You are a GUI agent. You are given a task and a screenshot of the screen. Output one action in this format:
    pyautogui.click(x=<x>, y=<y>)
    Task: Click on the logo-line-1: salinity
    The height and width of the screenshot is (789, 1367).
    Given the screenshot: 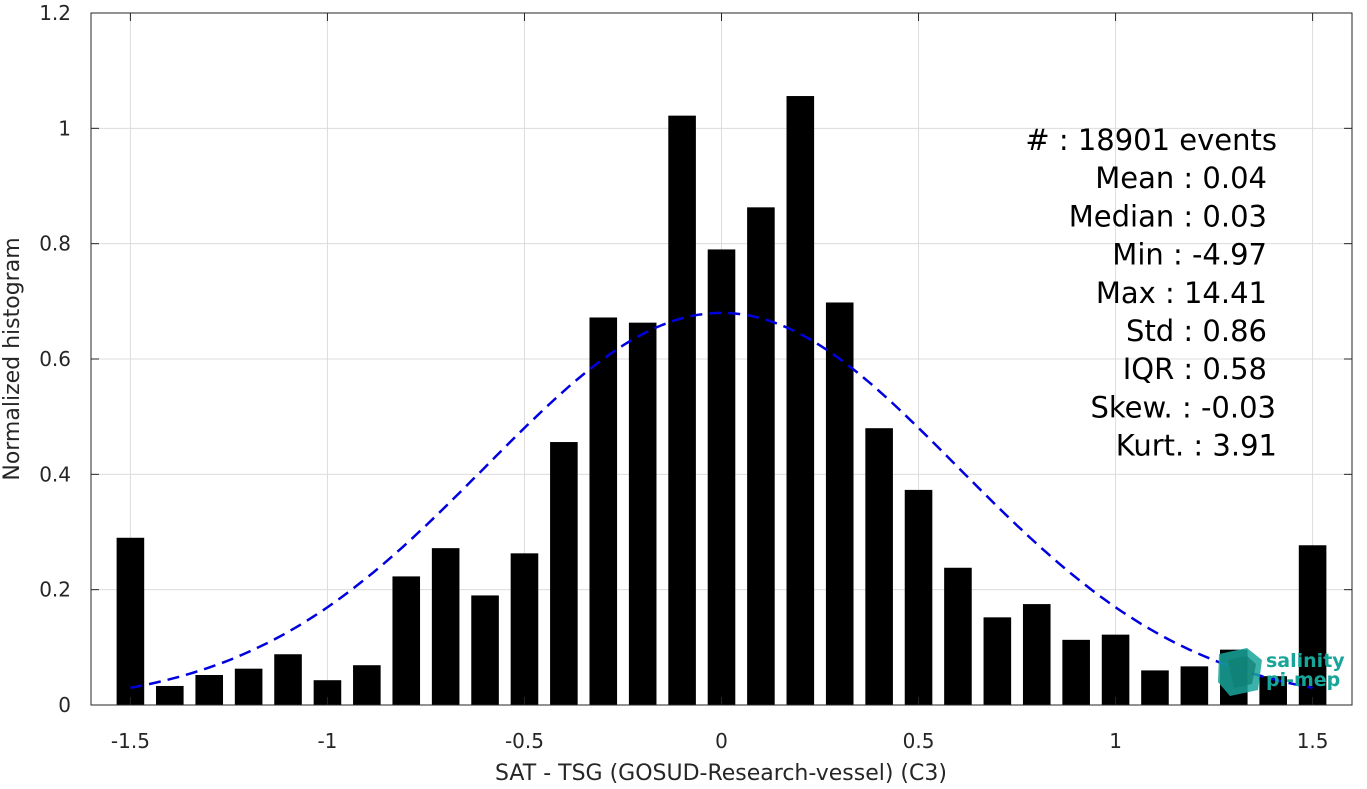 What is the action you would take?
    pyautogui.click(x=1305, y=661)
    